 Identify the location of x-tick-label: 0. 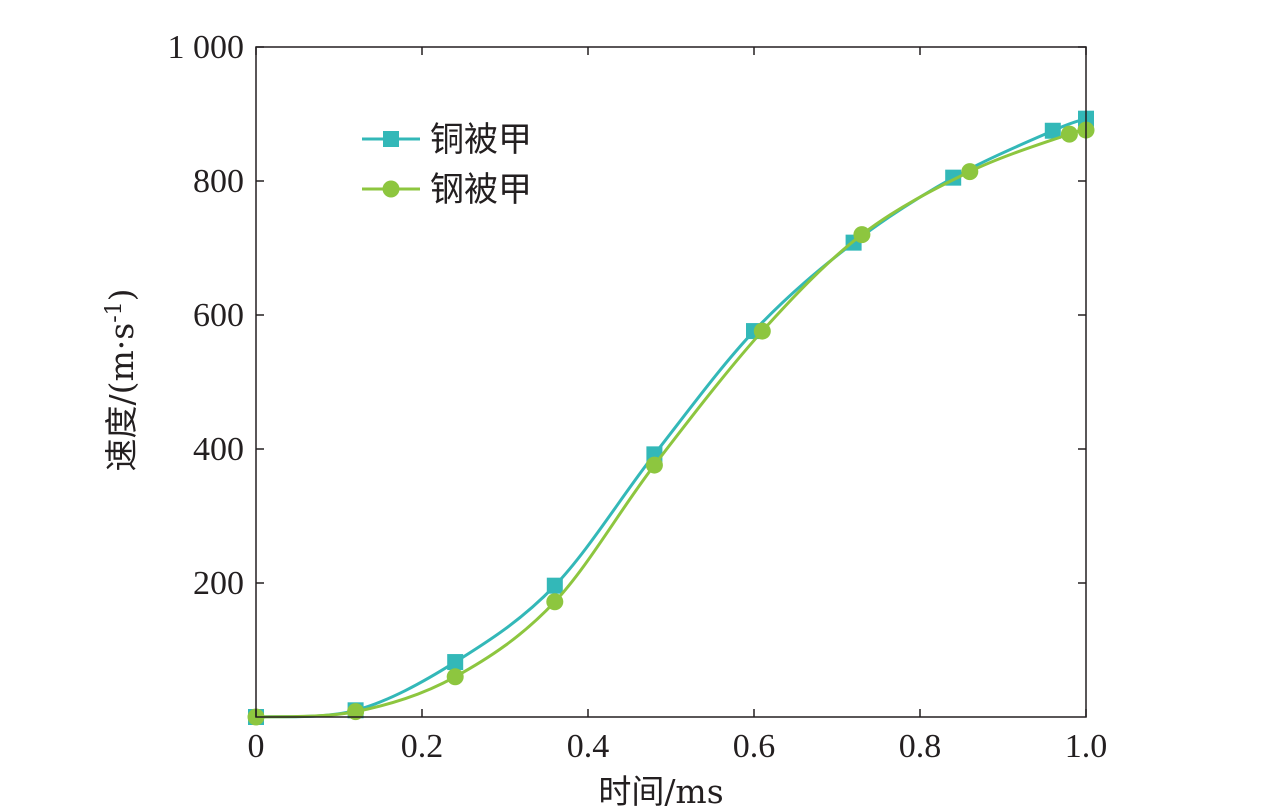
(256, 746).